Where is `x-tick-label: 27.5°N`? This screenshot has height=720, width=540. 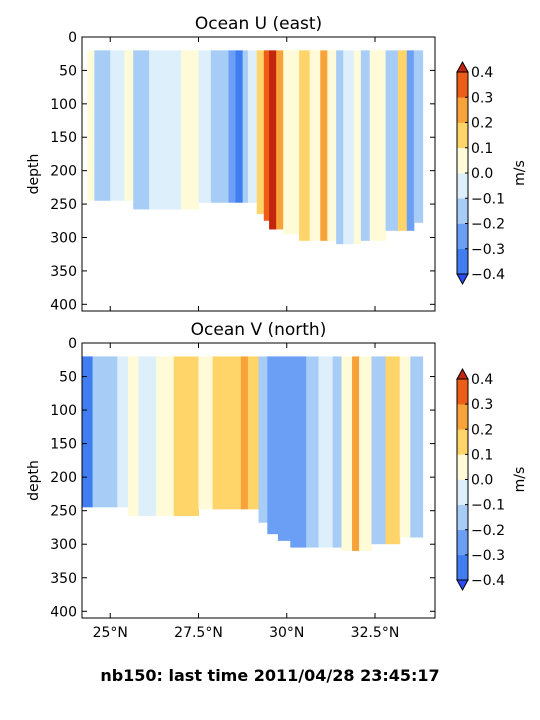 x-tick-label: 27.5°N is located at coordinates (198, 633).